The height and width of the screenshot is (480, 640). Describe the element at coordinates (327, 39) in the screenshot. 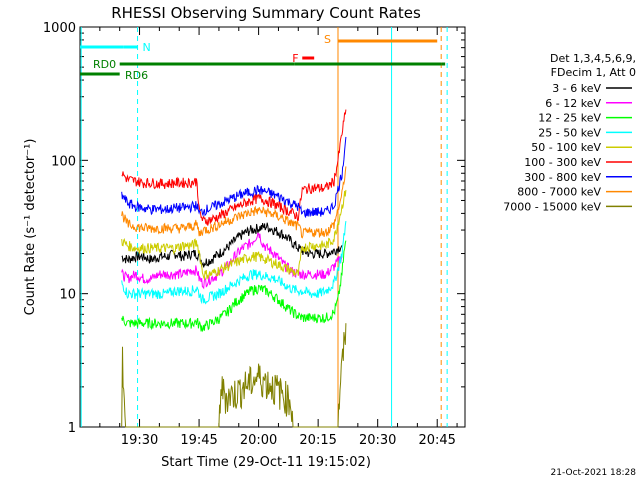

I see `state-label: S` at that location.